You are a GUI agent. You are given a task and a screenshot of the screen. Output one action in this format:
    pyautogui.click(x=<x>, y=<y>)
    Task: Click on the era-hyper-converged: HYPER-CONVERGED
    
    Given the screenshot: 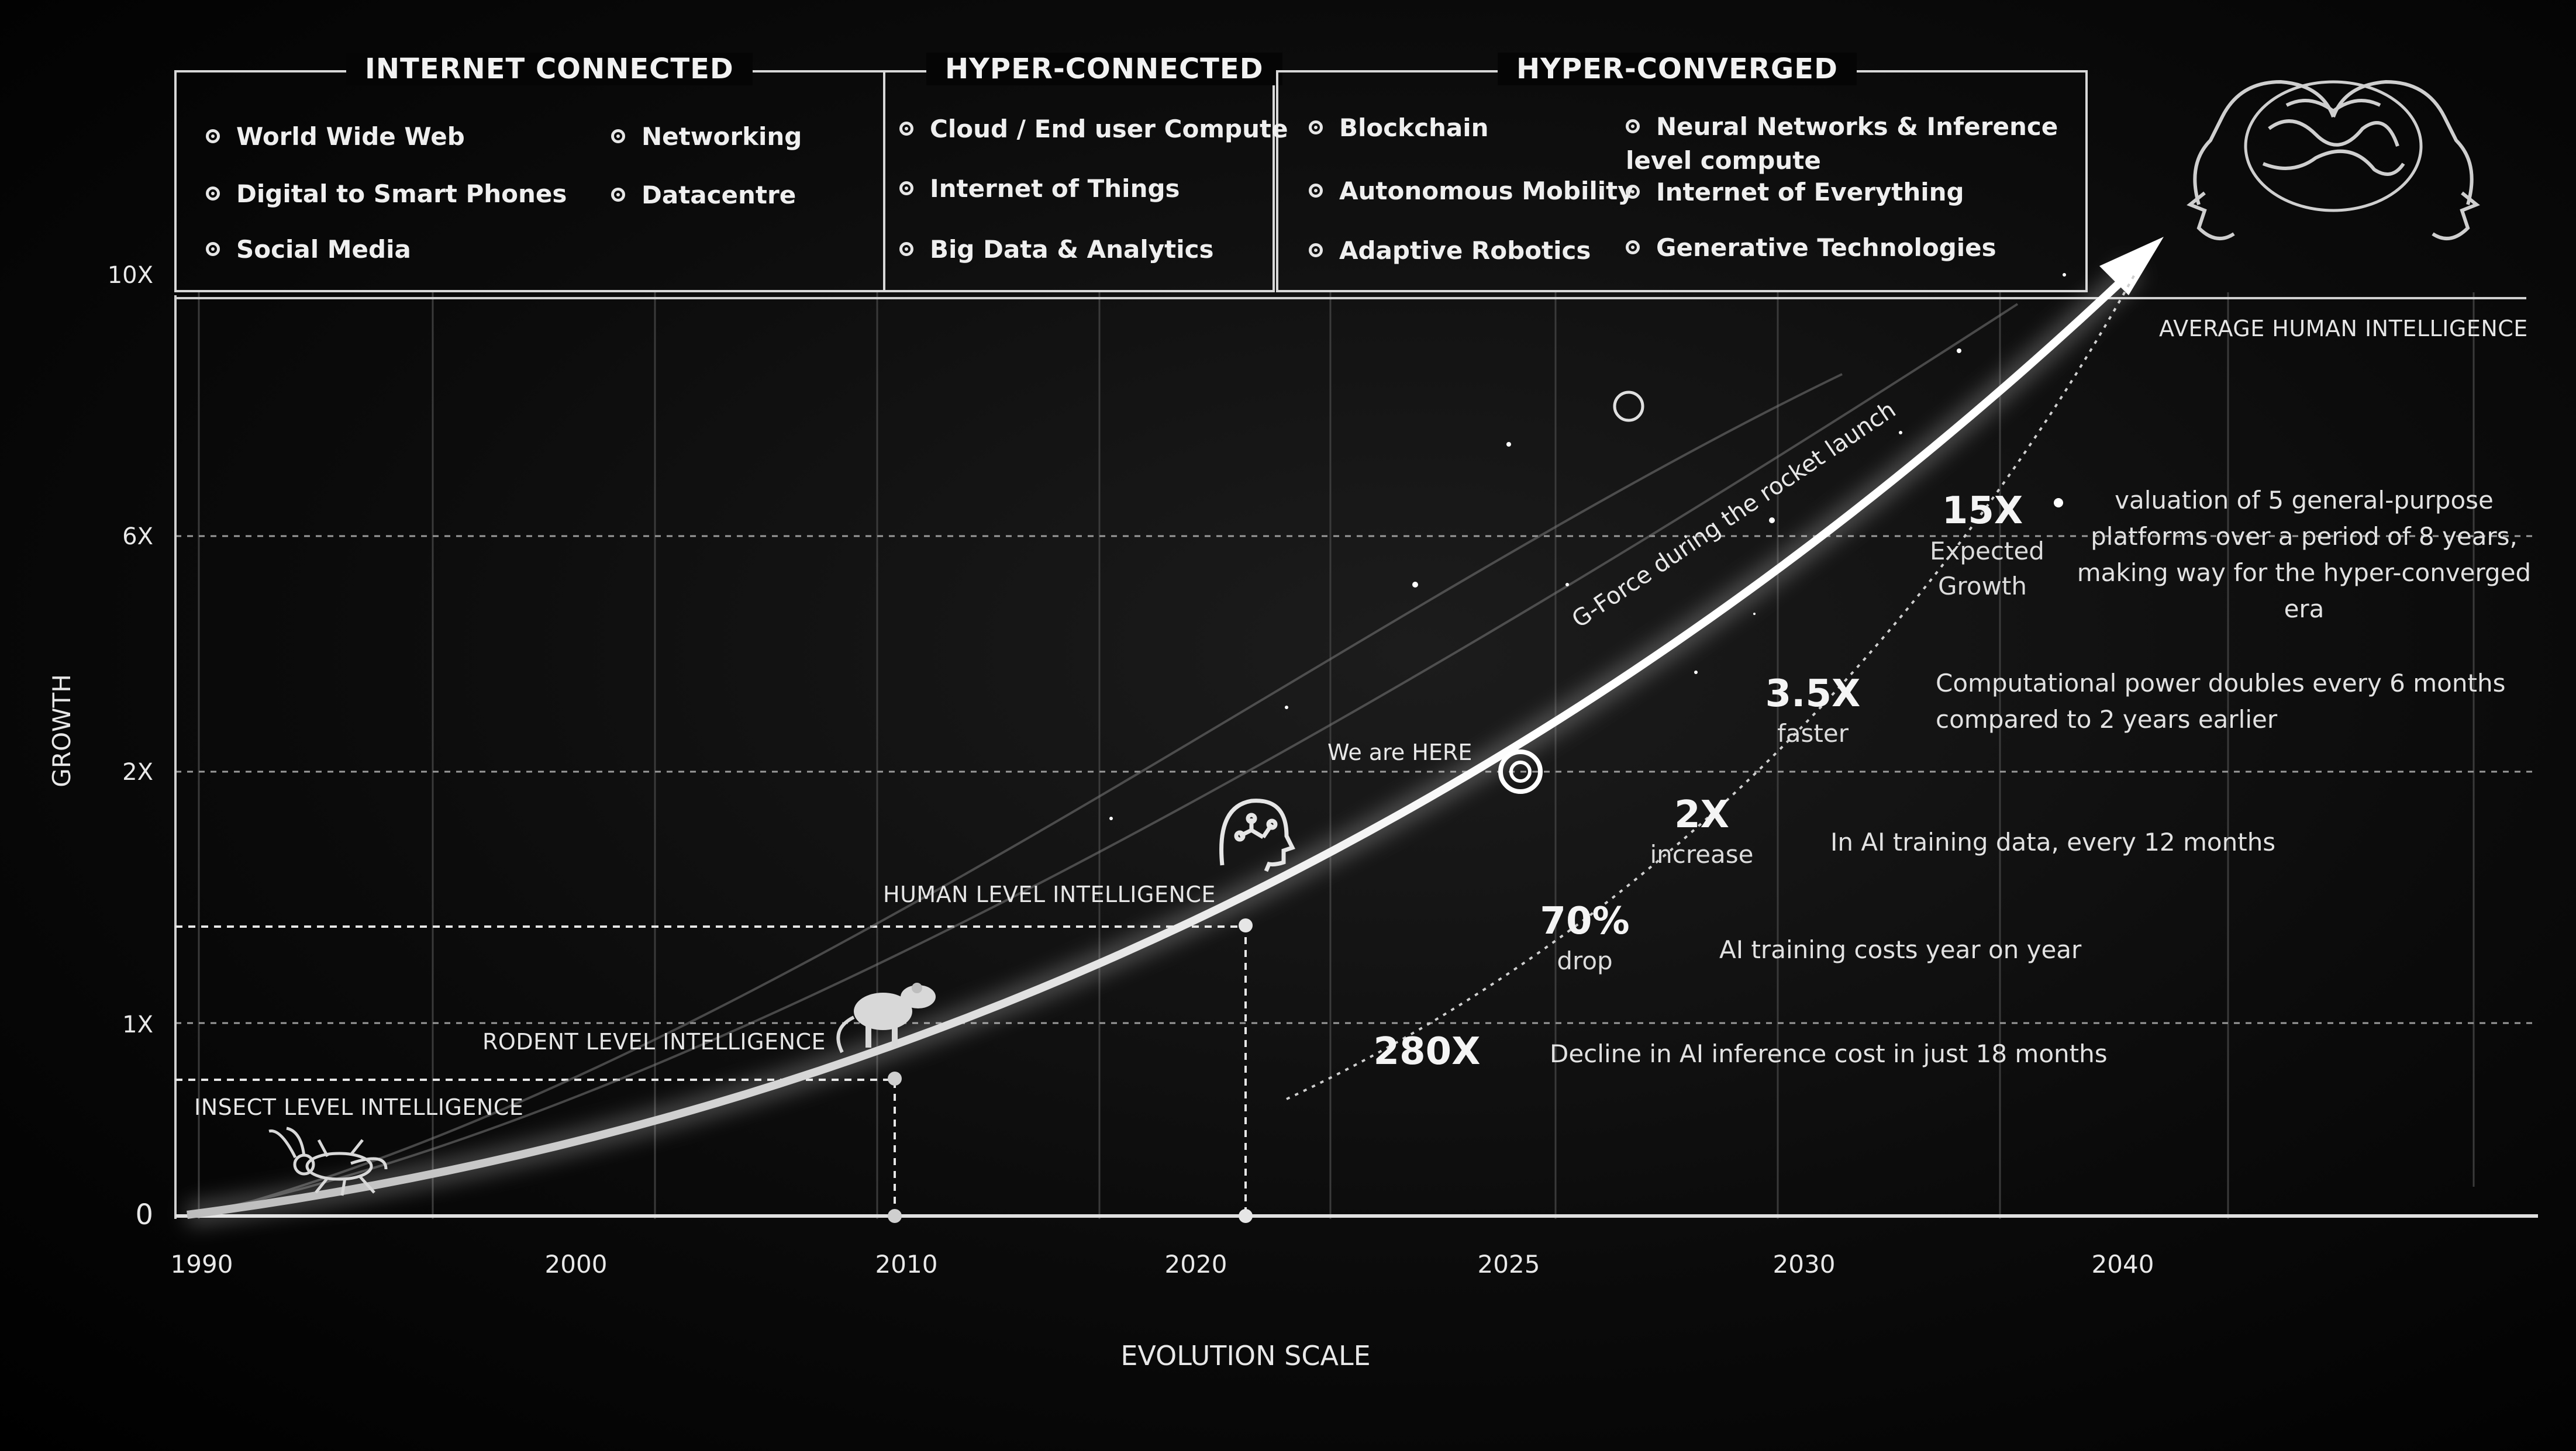 What is the action you would take?
    pyautogui.click(x=1682, y=172)
    